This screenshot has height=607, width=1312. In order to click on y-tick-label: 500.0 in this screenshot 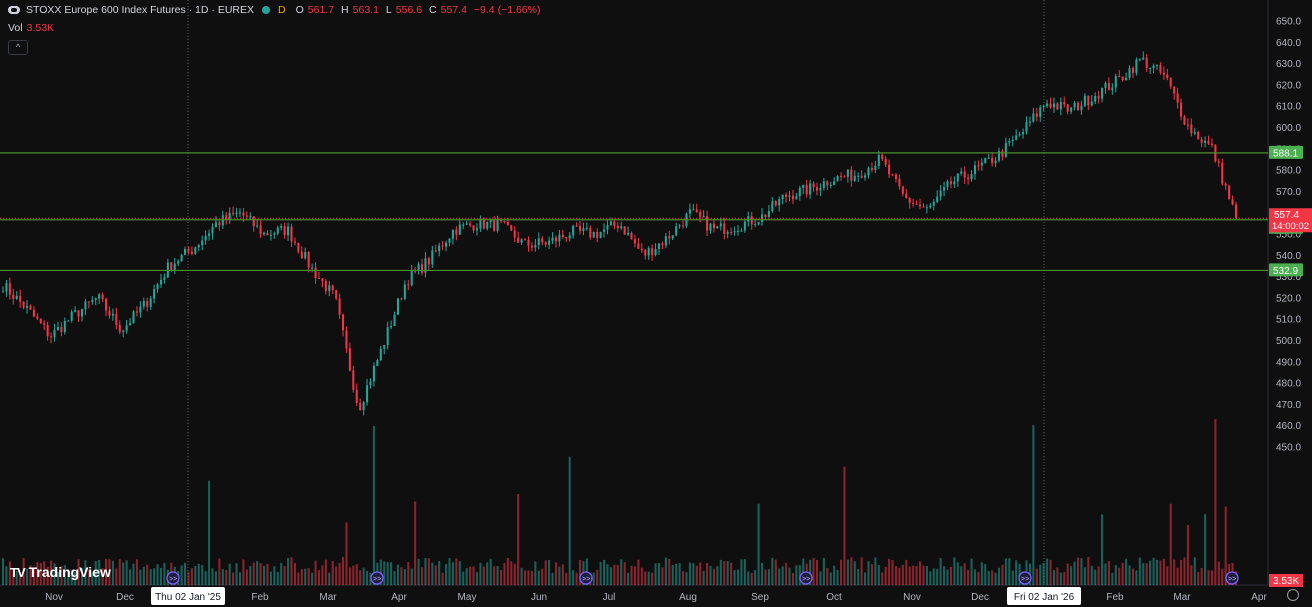, I will do `click(1288, 341)`.